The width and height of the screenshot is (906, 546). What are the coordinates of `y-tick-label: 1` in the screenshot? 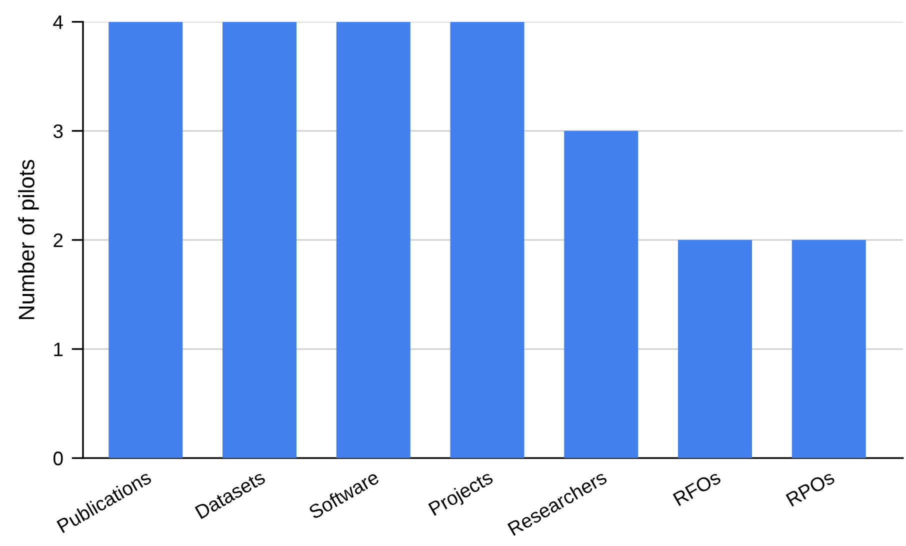 It's located at (58, 349).